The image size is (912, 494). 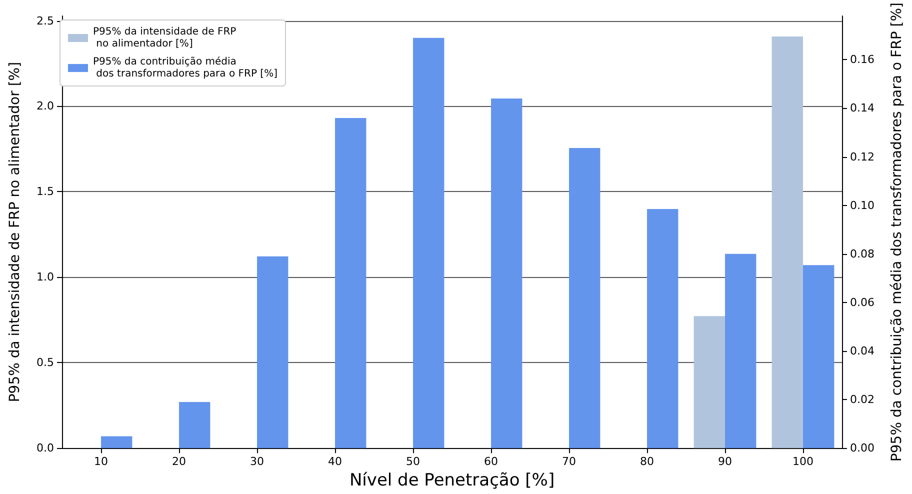 I want to click on y2-tick-label: 0.10, so click(x=862, y=205).